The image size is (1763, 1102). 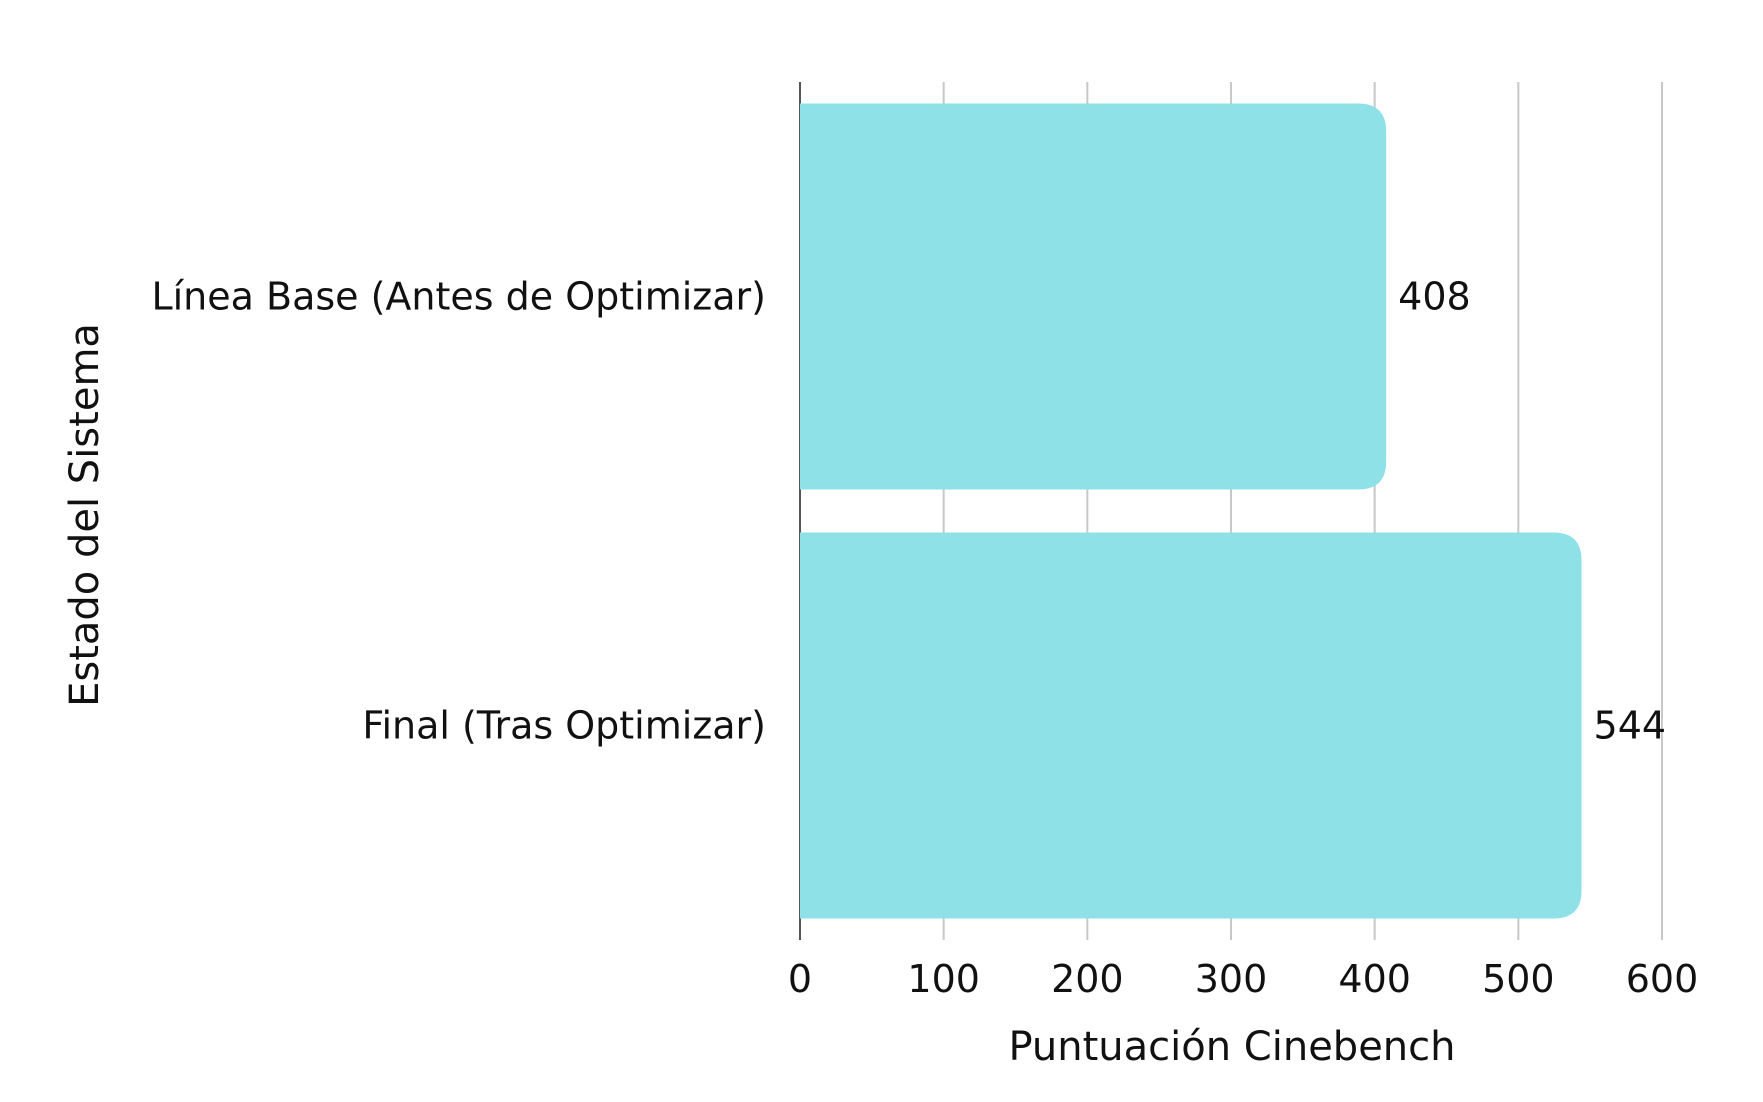 What do you see at coordinates (800, 979) in the screenshot?
I see `x-tick-label: 0` at bounding box center [800, 979].